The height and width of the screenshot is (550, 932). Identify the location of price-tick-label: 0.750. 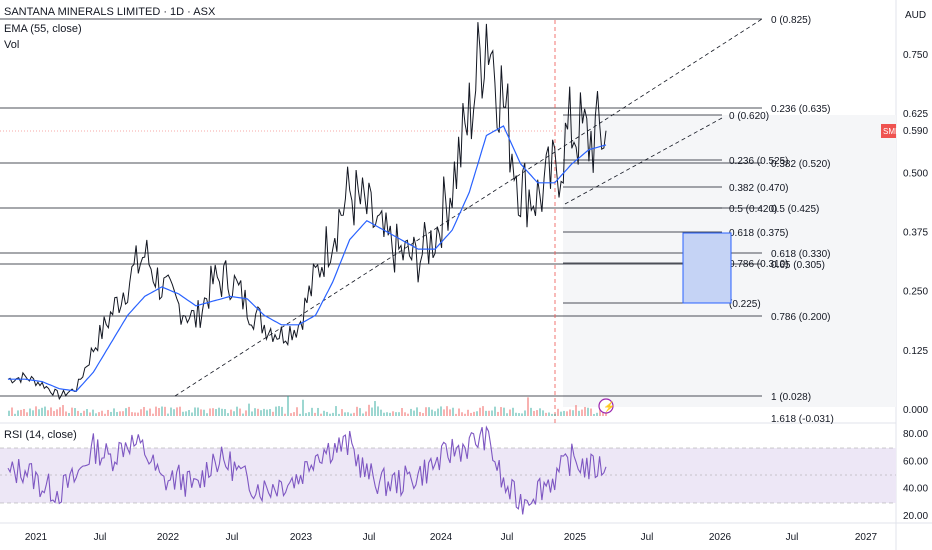
(915, 55).